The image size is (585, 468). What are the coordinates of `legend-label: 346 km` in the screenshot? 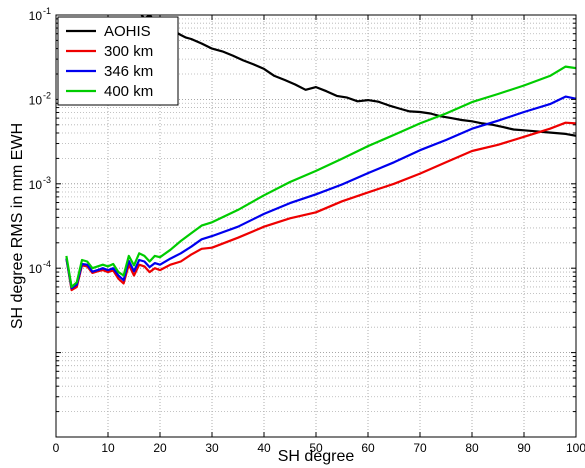 It's located at (128, 71).